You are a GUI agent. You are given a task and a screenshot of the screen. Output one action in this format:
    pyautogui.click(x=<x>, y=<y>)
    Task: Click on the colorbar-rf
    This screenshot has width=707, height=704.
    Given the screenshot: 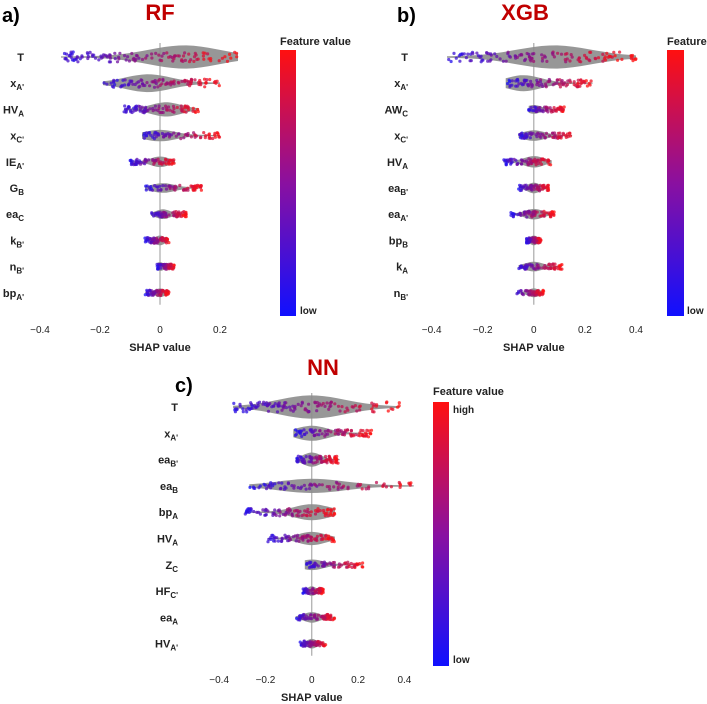 What is the action you would take?
    pyautogui.click(x=288, y=183)
    